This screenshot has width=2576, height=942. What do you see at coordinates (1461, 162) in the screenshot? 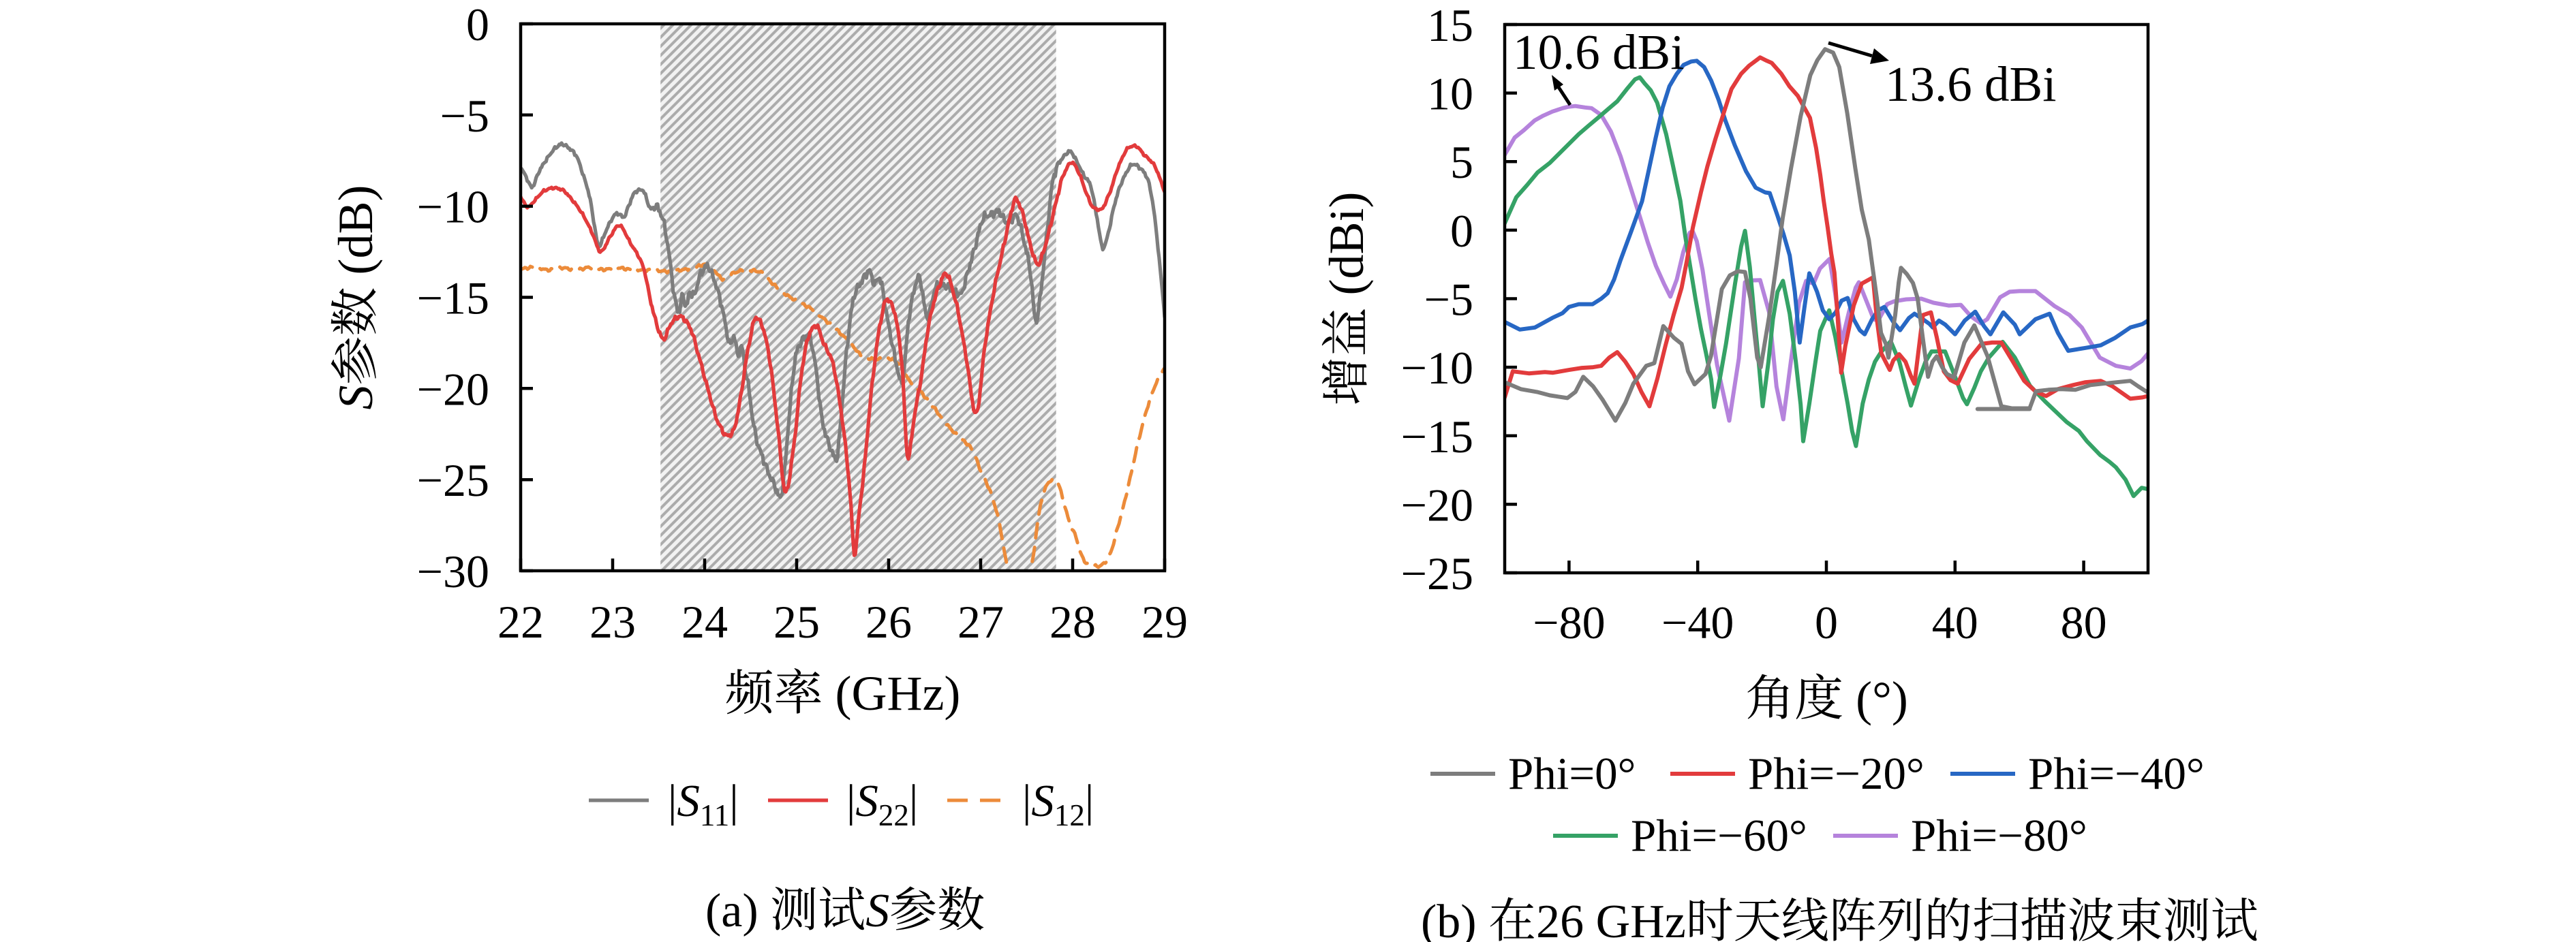
I see `svg-text: 5` at bounding box center [1461, 162].